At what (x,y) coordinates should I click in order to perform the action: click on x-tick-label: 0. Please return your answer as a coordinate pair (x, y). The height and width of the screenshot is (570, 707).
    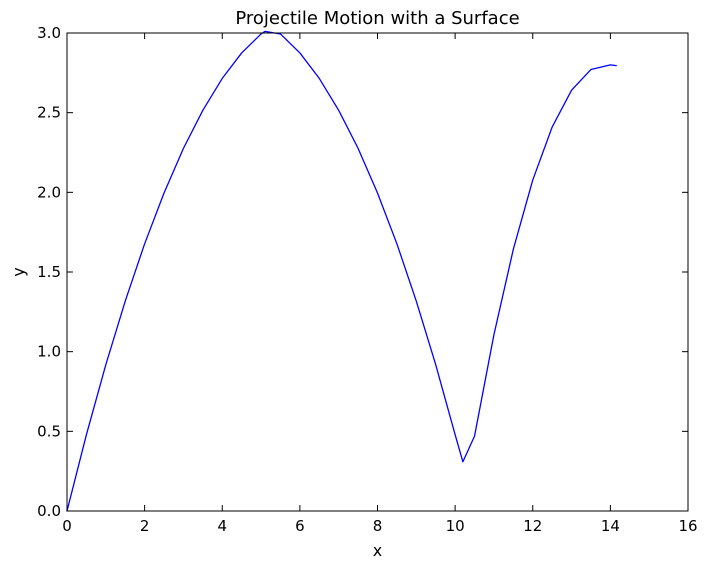
    Looking at the image, I should click on (67, 526).